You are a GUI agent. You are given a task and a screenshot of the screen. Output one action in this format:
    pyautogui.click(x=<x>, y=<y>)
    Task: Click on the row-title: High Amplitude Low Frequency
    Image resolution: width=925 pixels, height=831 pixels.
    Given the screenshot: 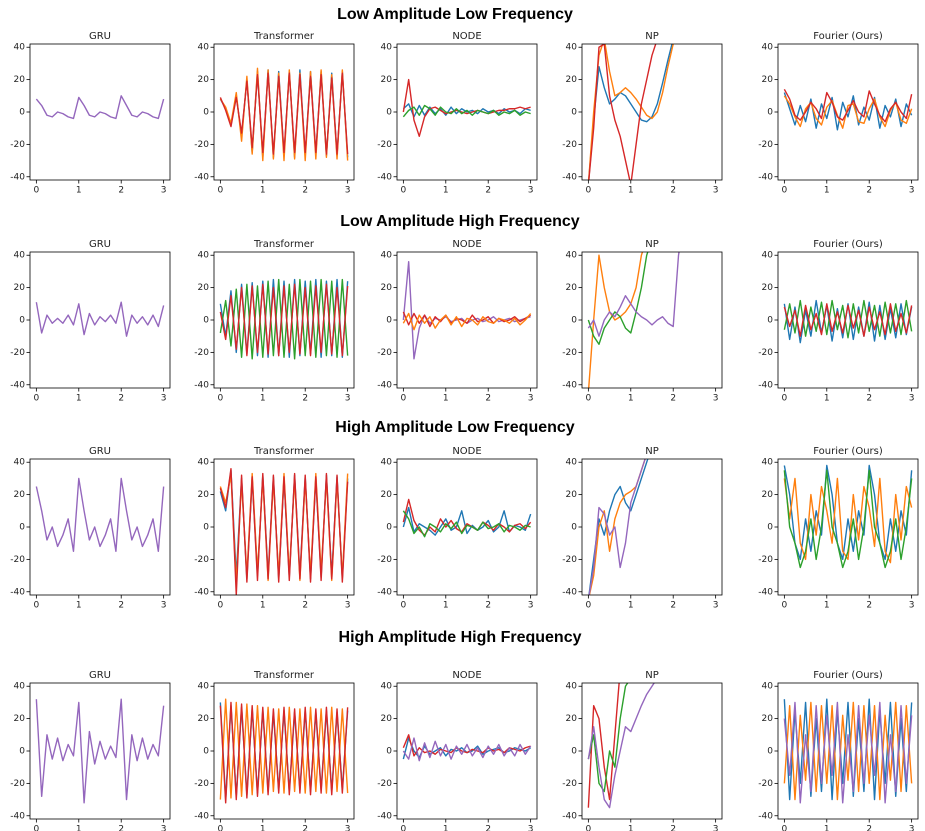 What is the action you would take?
    pyautogui.click(x=455, y=427)
    